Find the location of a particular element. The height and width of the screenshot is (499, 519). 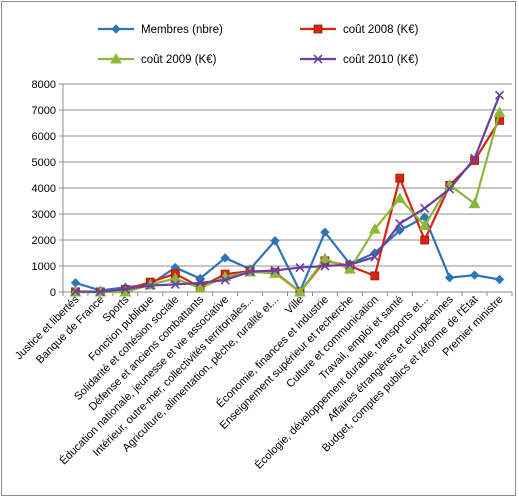

legend-label: Membres (nbre) is located at coordinates (182, 30).